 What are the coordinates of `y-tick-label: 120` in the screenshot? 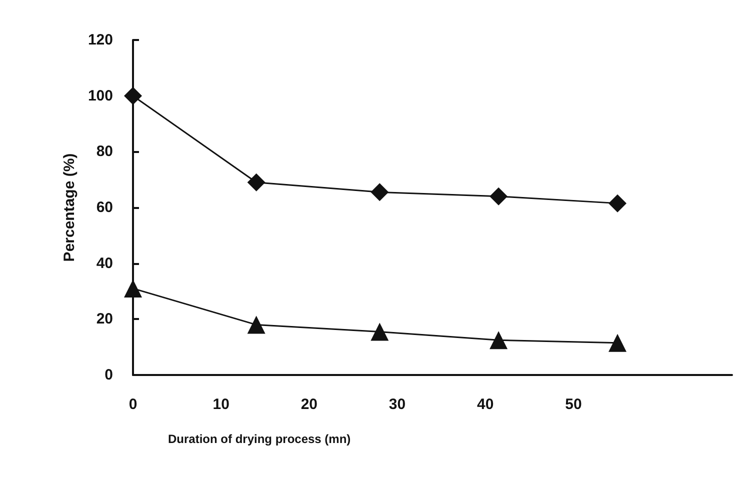 It's located at (100, 40).